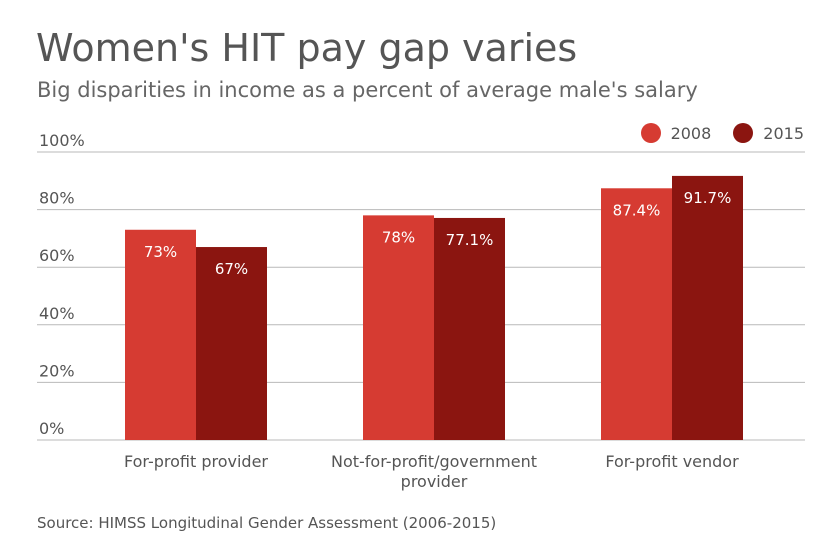 This screenshot has height=547, width=840. I want to click on legend-item-2008: 2008, so click(676, 133).